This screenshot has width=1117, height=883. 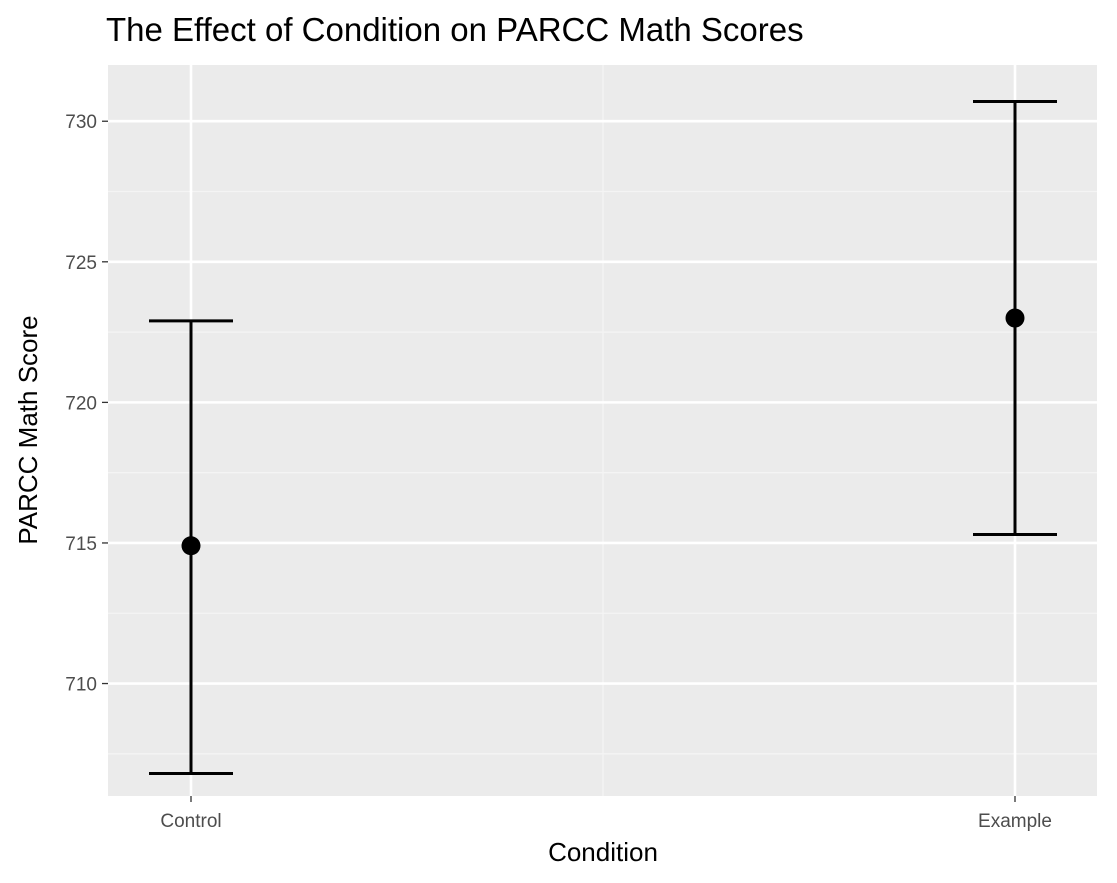 What do you see at coordinates (81, 263) in the screenshot?
I see `y-tick-label: 725` at bounding box center [81, 263].